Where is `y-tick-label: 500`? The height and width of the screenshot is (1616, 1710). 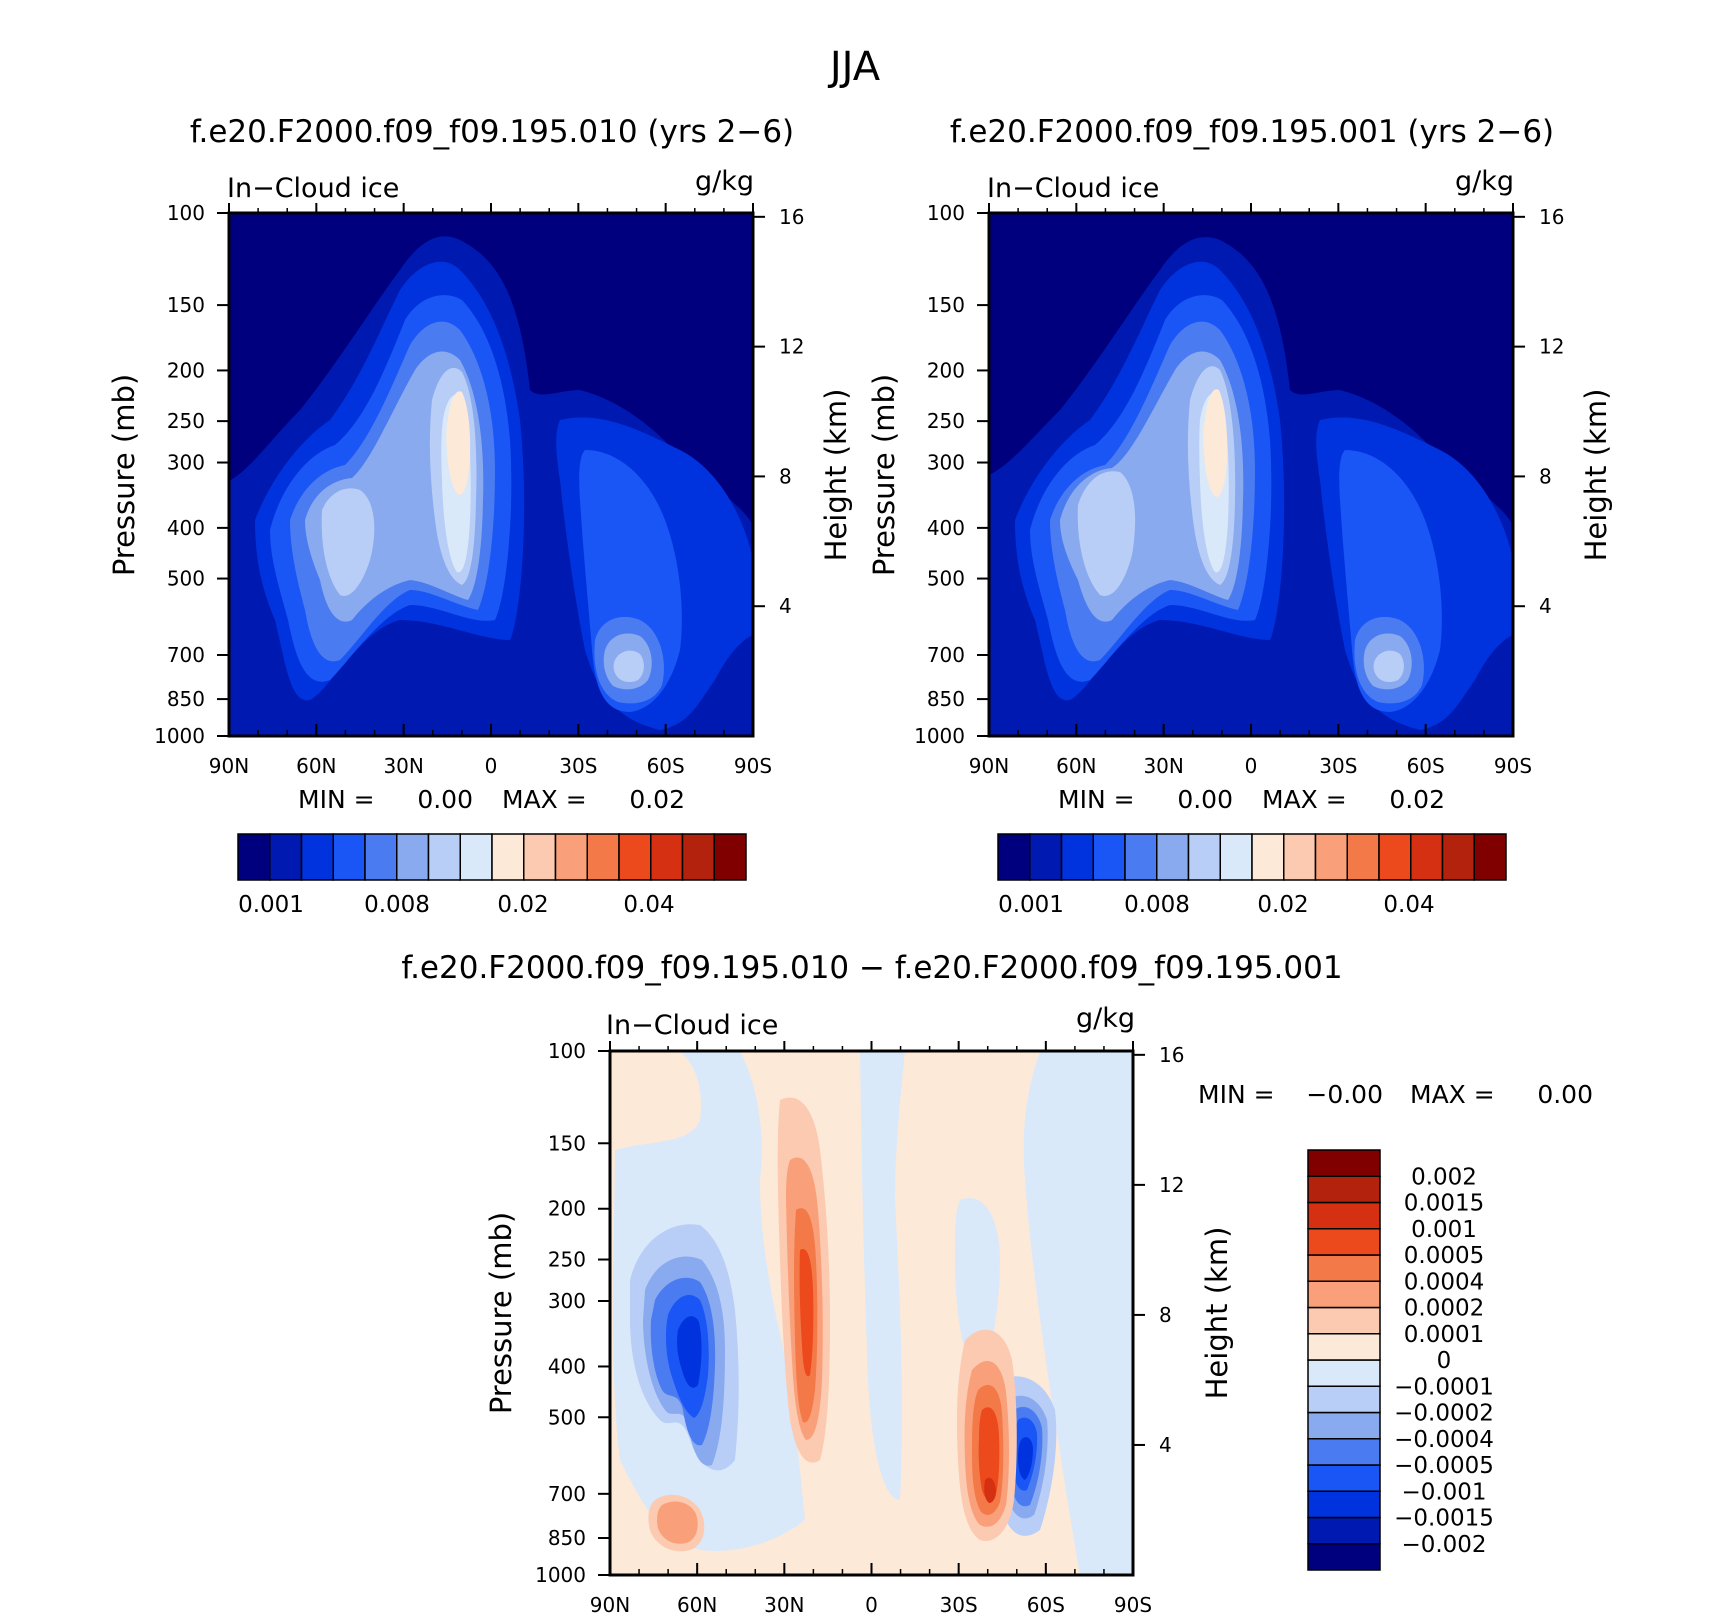
y-tick-label: 500 is located at coordinates (186, 579).